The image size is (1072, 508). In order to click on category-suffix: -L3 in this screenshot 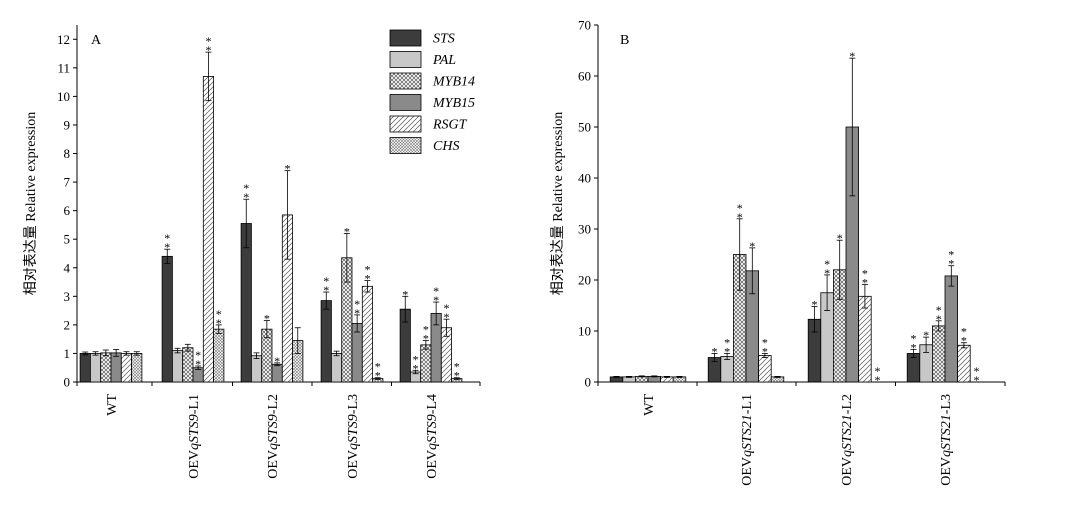, I will do `click(353, 404)`.